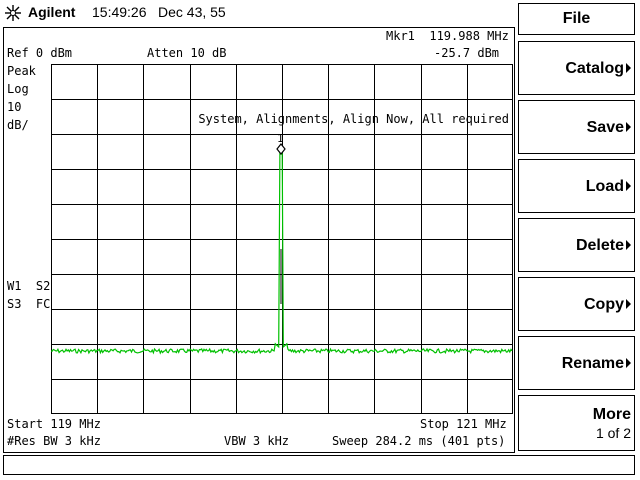 The width and height of the screenshot is (640, 480). What do you see at coordinates (187, 53) in the screenshot?
I see `attenuation: Atten 10 dB` at bounding box center [187, 53].